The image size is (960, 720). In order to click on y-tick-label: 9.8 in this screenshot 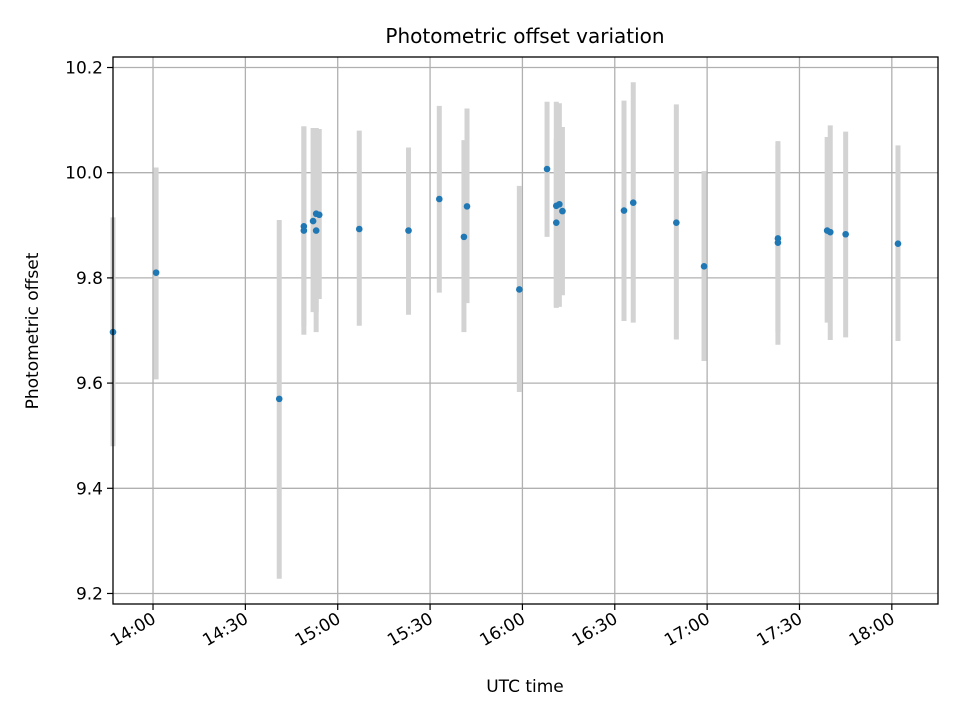, I will do `click(89, 279)`.